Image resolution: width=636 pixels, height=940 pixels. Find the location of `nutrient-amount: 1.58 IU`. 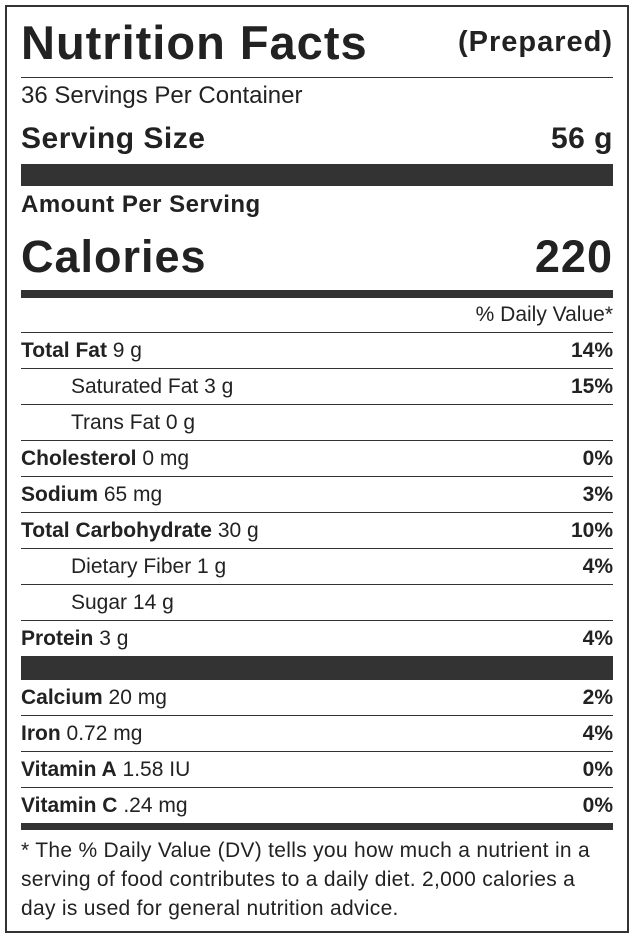

nutrient-amount: 1.58 IU is located at coordinates (156, 769).